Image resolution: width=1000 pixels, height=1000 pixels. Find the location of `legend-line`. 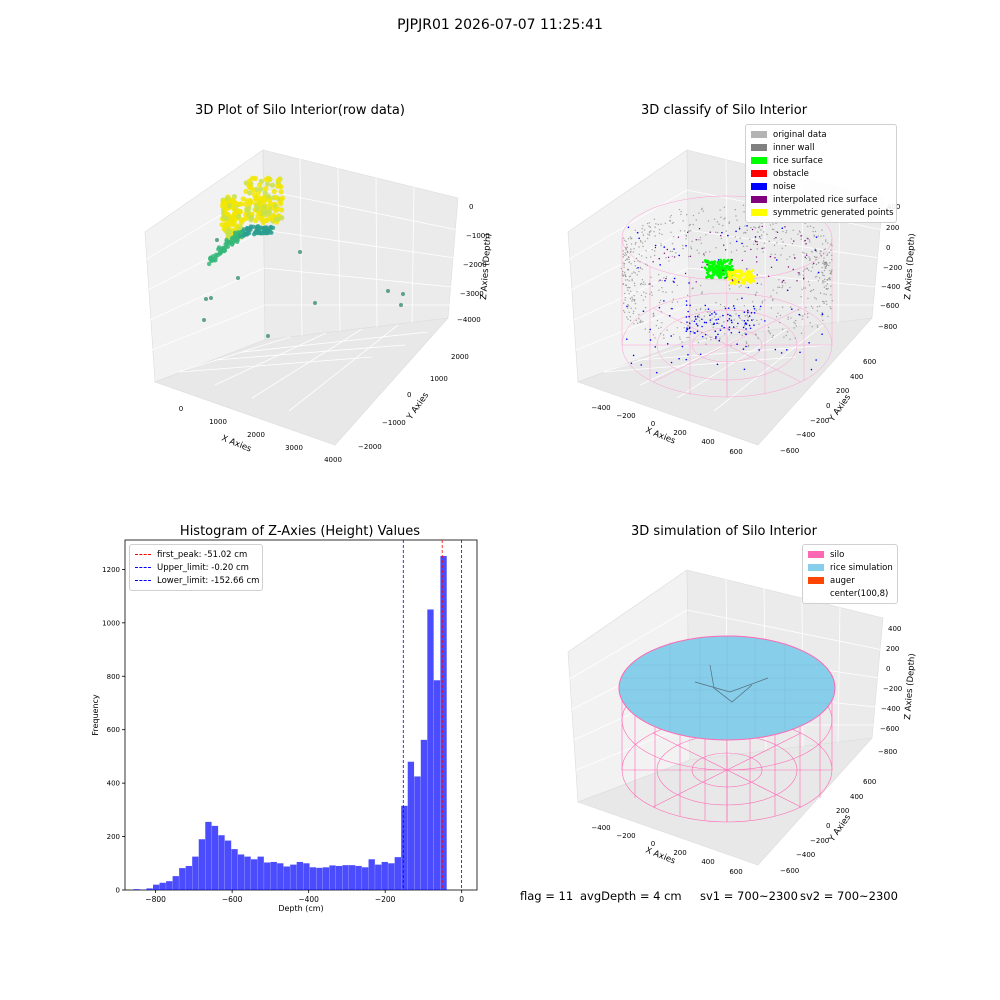

legend-line is located at coordinates (143, 554).